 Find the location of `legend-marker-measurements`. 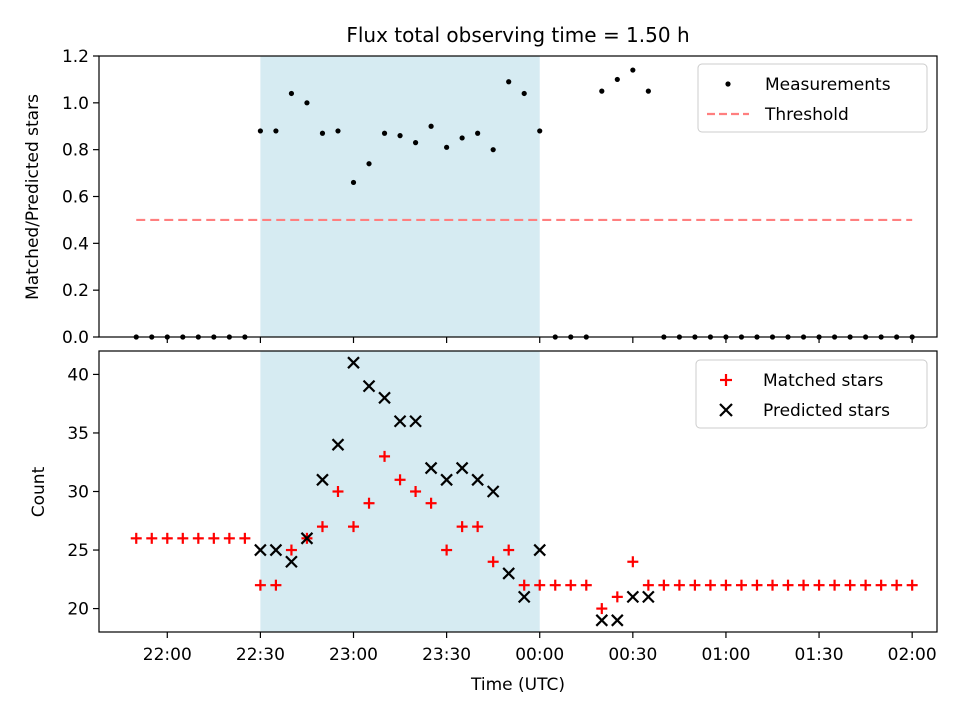

legend-marker-measurements is located at coordinates (728, 84).